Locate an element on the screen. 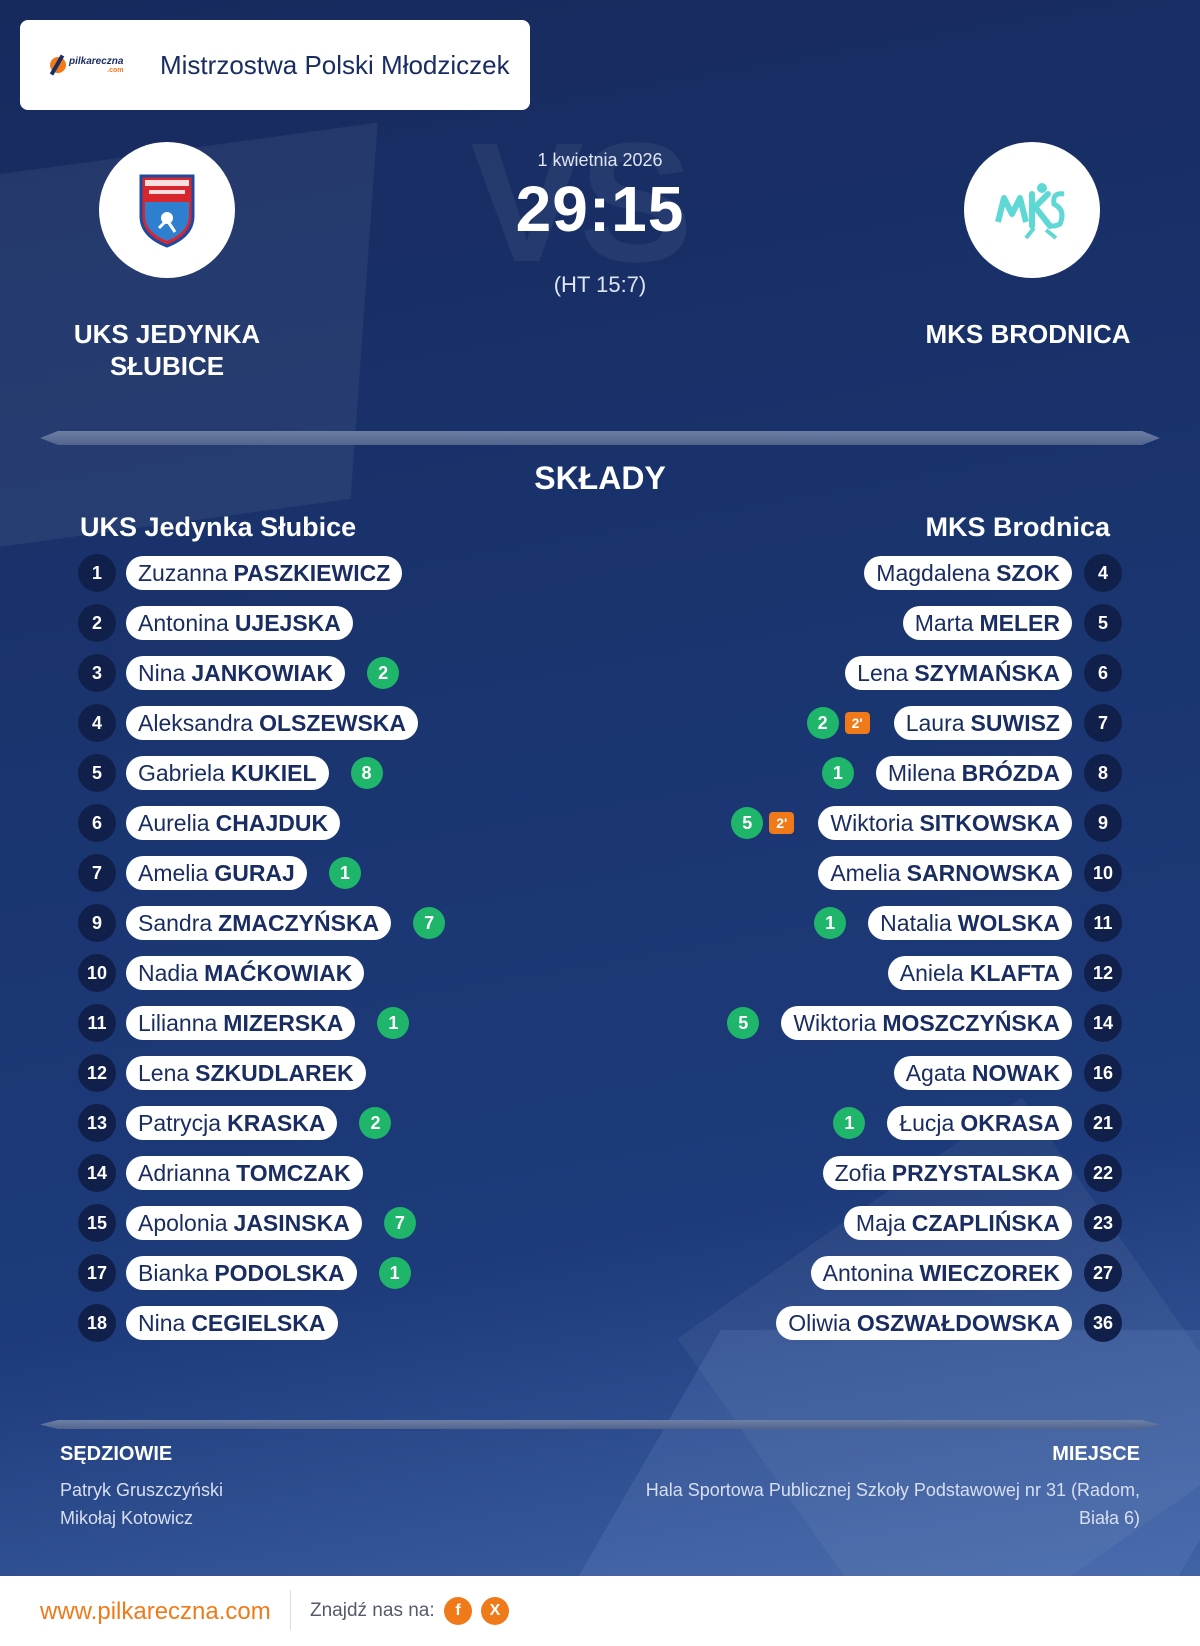 This screenshot has height=1646, width=1200. player-name: Oliwia OSZWAŁDOWSKA is located at coordinates (924, 1323).